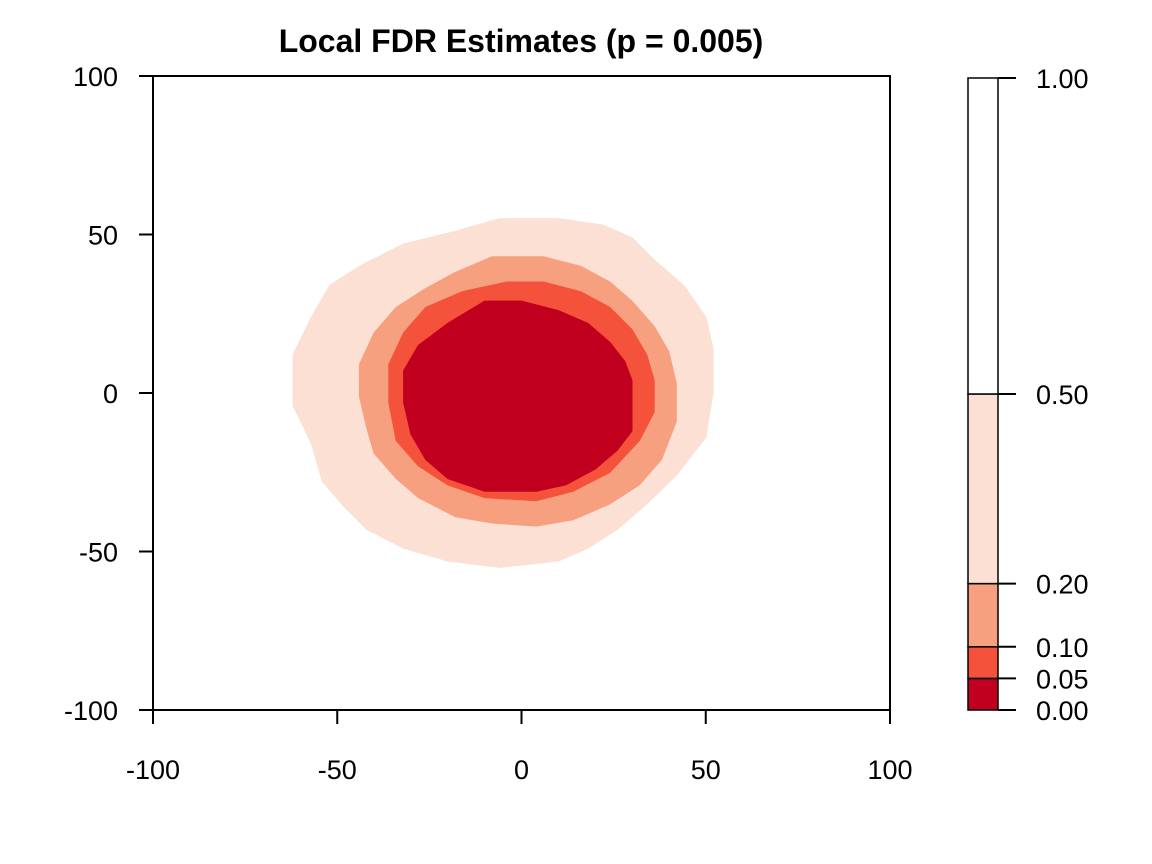 The width and height of the screenshot is (1152, 864). Describe the element at coordinates (98, 553) in the screenshot. I see `y-tick-label: -50` at that location.